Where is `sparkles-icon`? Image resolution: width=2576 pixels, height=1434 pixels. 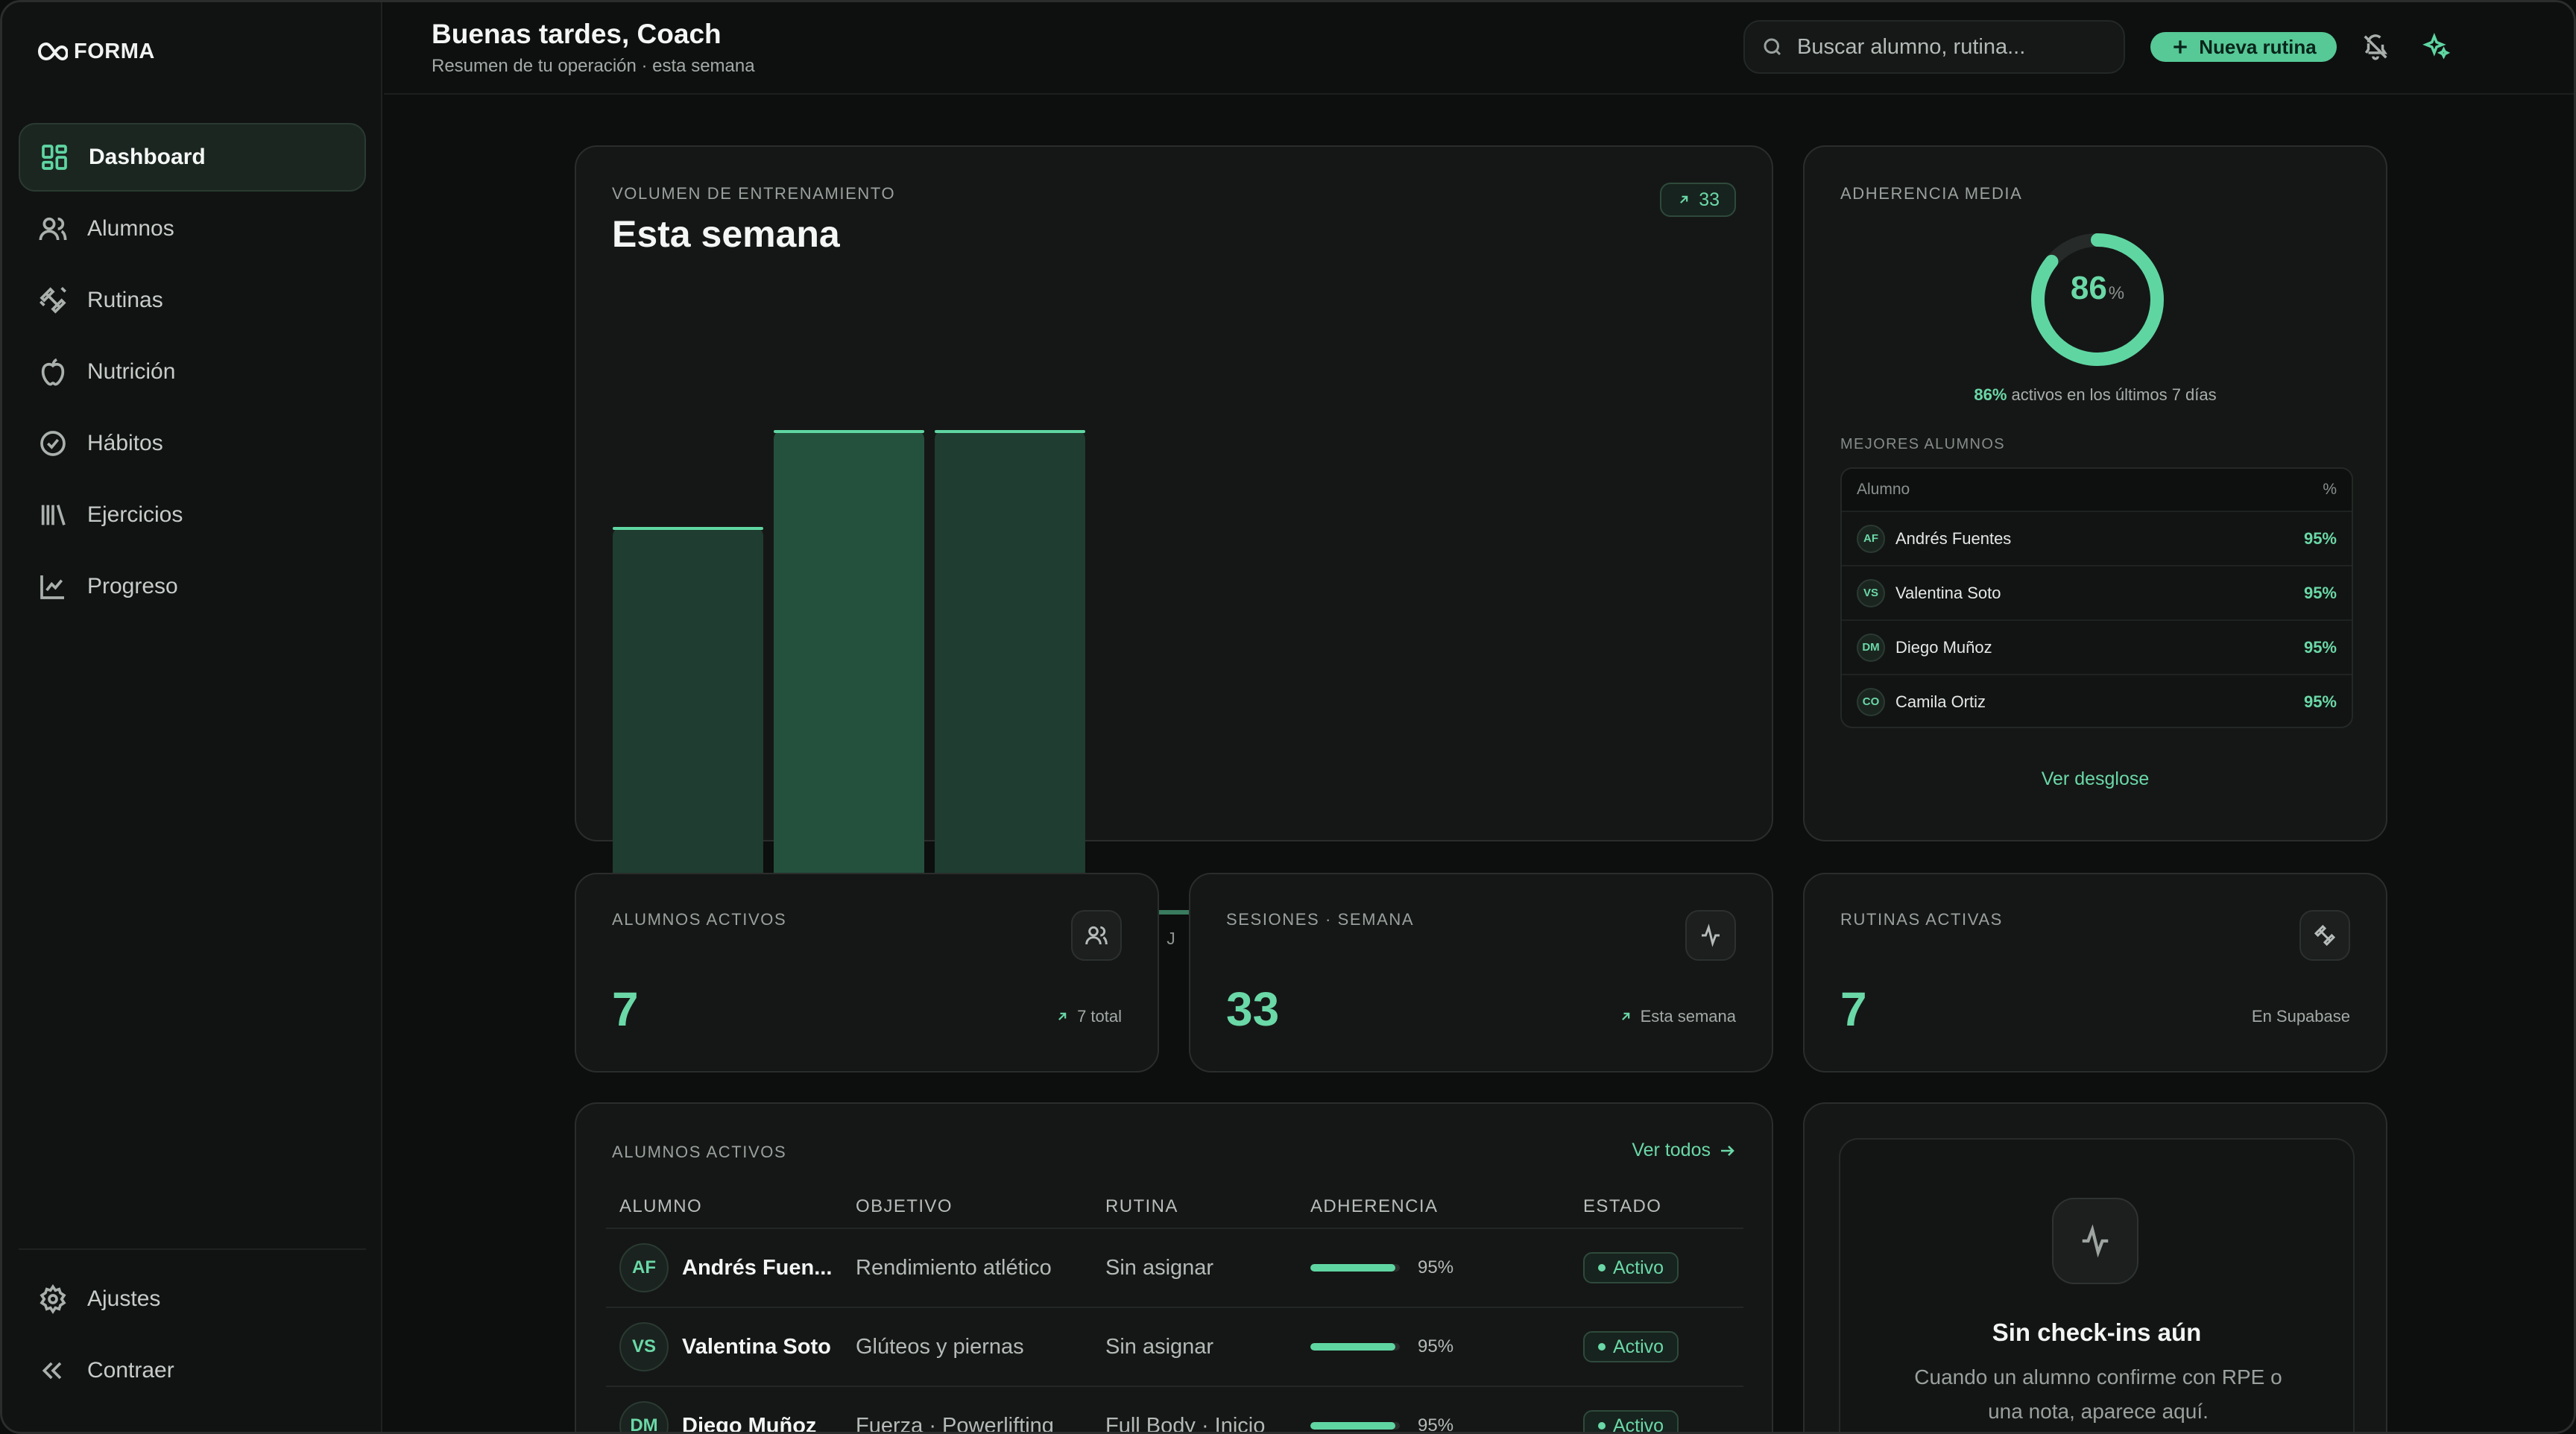 sparkles-icon is located at coordinates (2436, 46).